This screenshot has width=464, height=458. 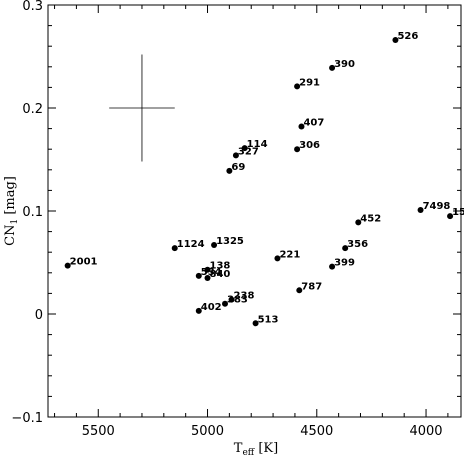 What do you see at coordinates (425, 431) in the screenshot?
I see `x-tick-label: 4000` at bounding box center [425, 431].